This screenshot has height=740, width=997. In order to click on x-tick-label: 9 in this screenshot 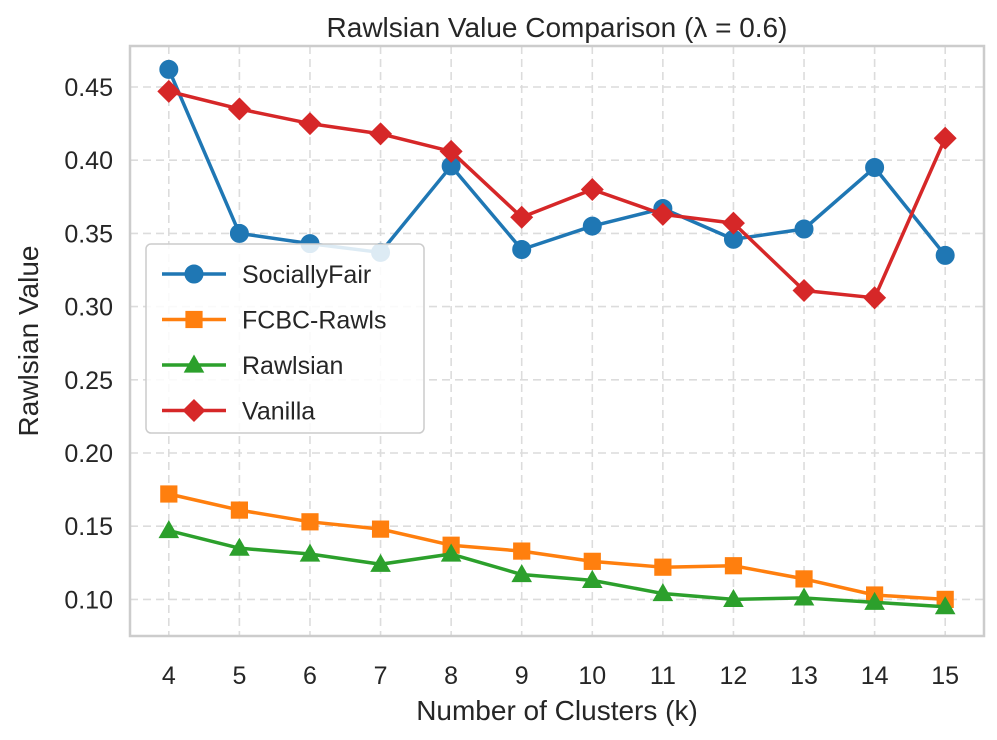, I will do `click(522, 676)`.